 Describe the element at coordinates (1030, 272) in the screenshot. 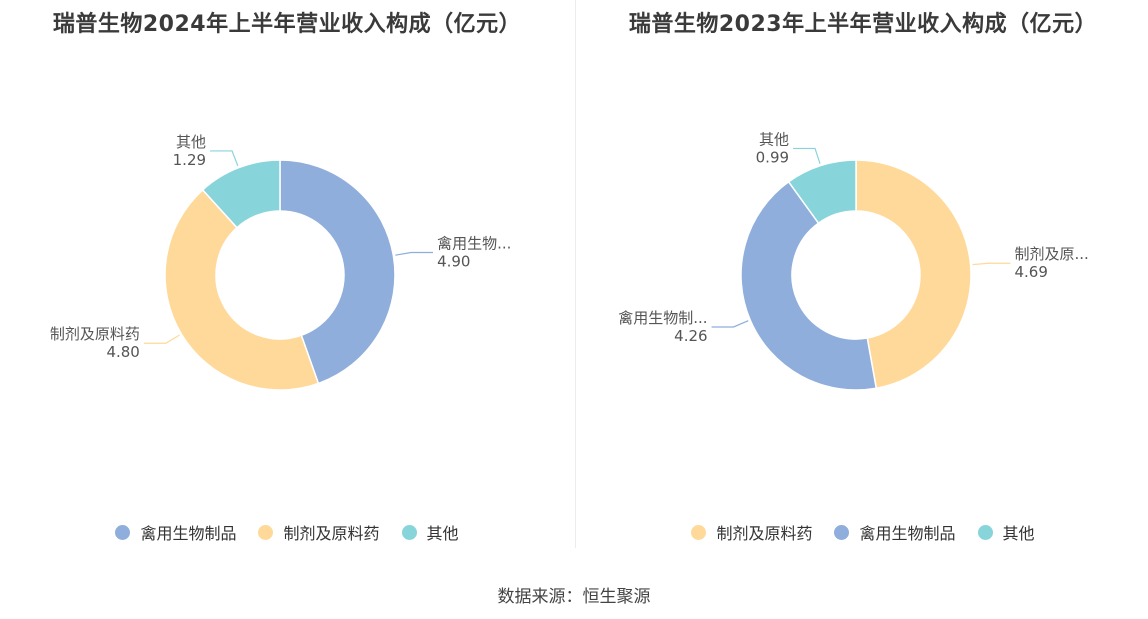

I see `slice-label-value: 4.69` at that location.